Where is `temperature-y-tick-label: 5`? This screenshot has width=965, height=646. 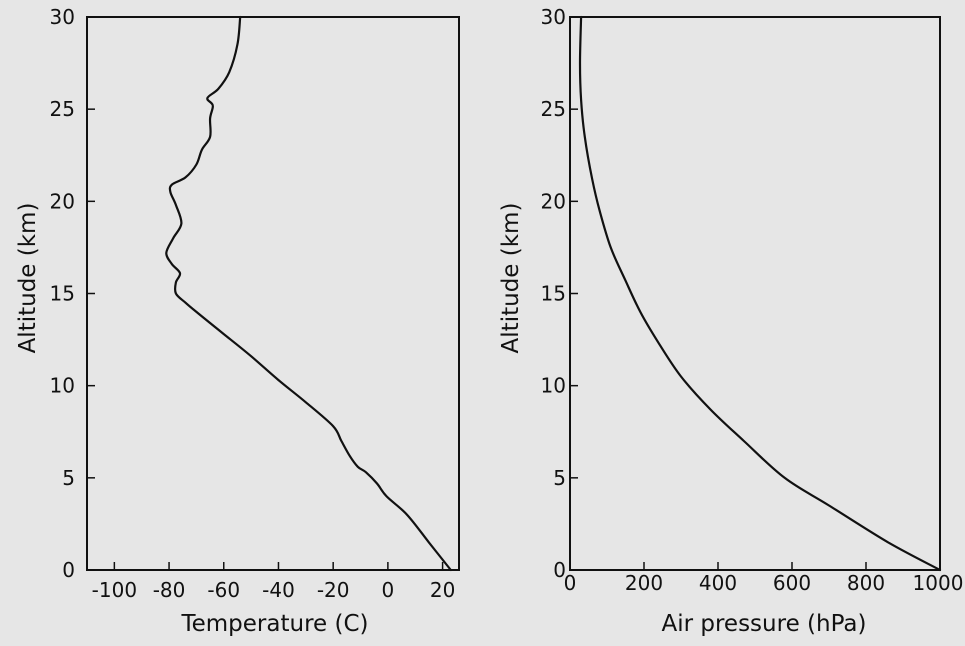 temperature-y-tick-label: 5 is located at coordinates (68, 478).